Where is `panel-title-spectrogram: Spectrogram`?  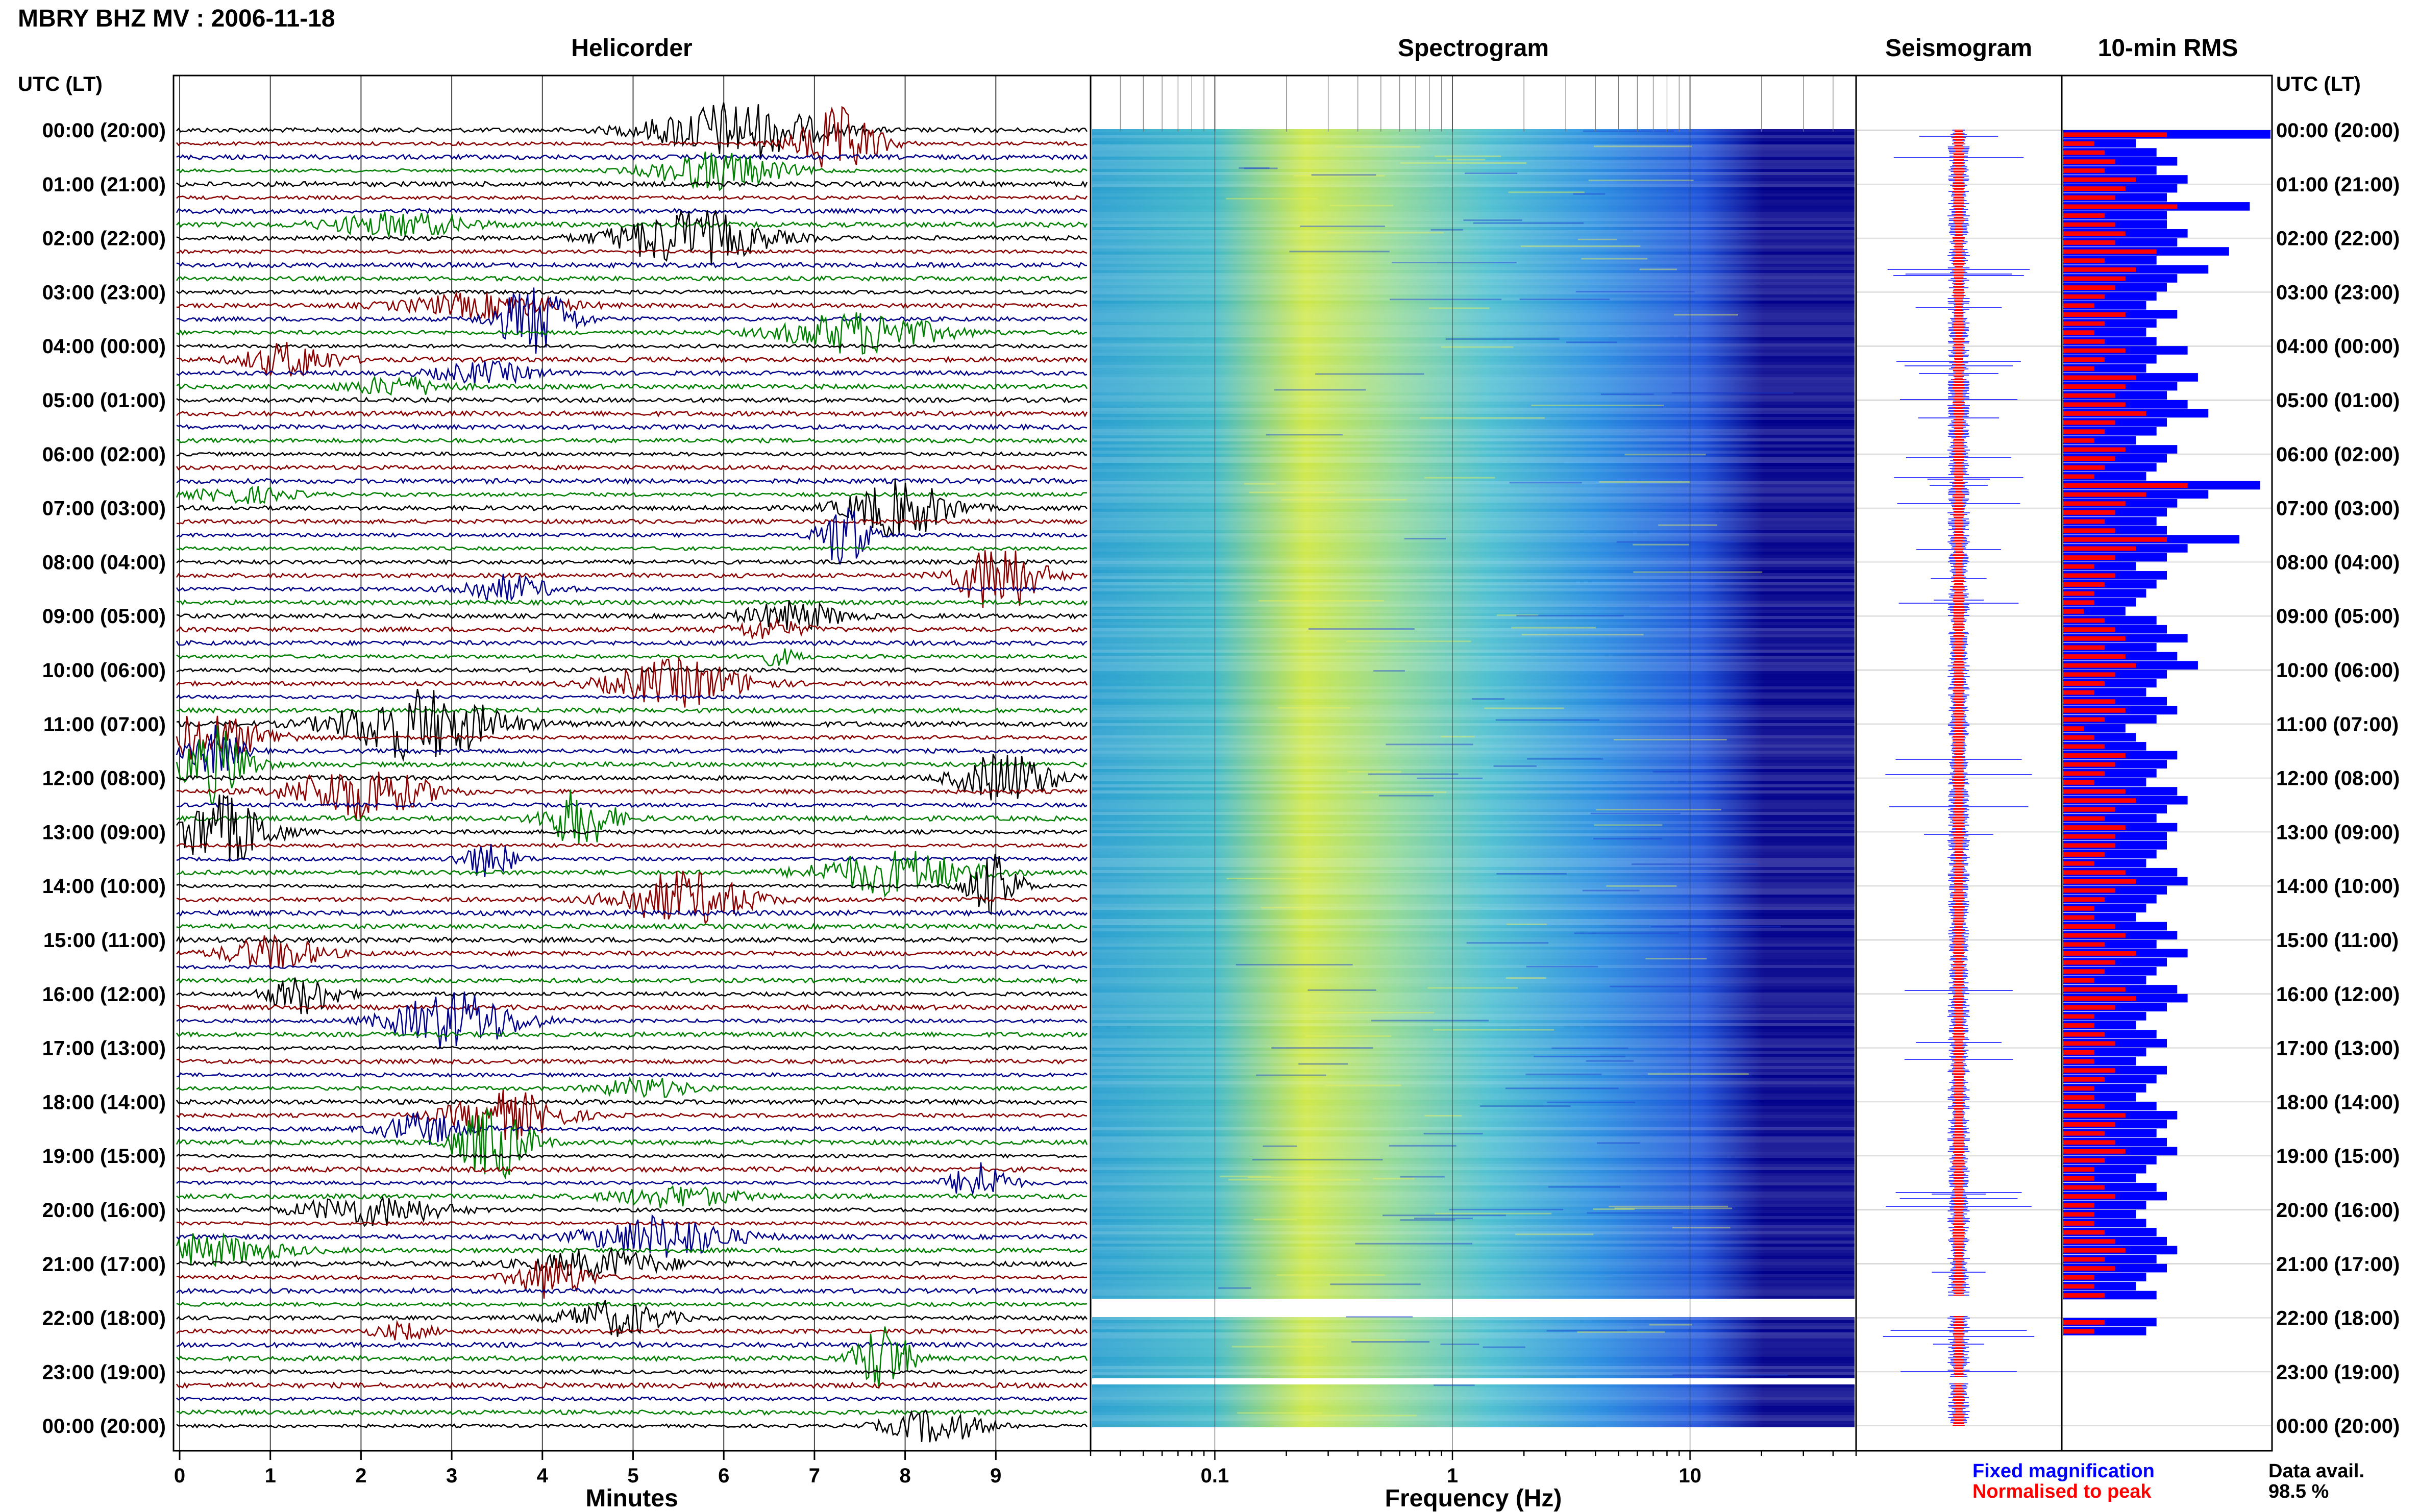
panel-title-spectrogram: Spectrogram is located at coordinates (1473, 48).